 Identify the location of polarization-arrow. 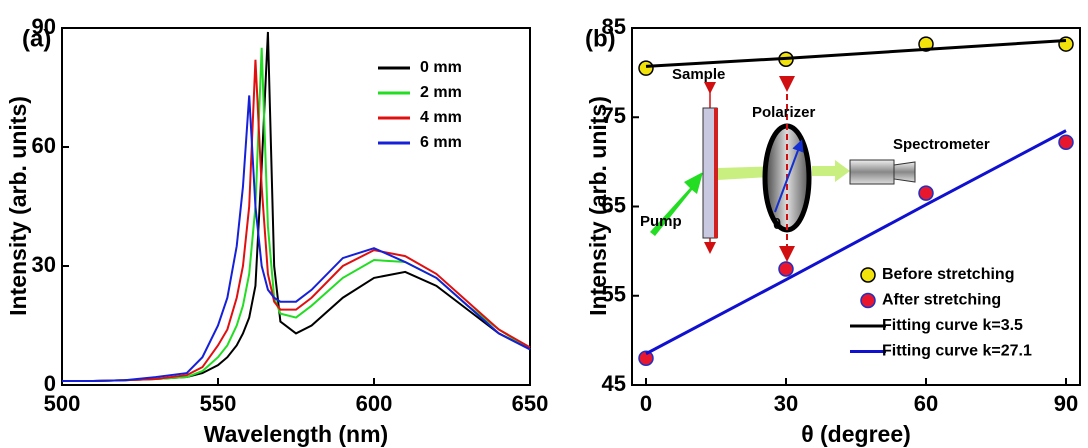
(789, 176).